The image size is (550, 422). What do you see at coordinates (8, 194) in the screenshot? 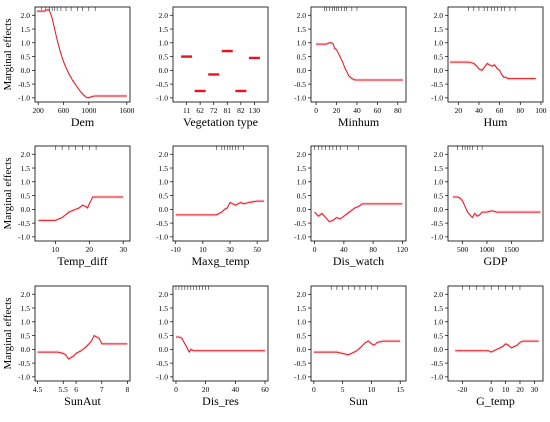
I see `y-axis-label: Marginal effects` at bounding box center [8, 194].